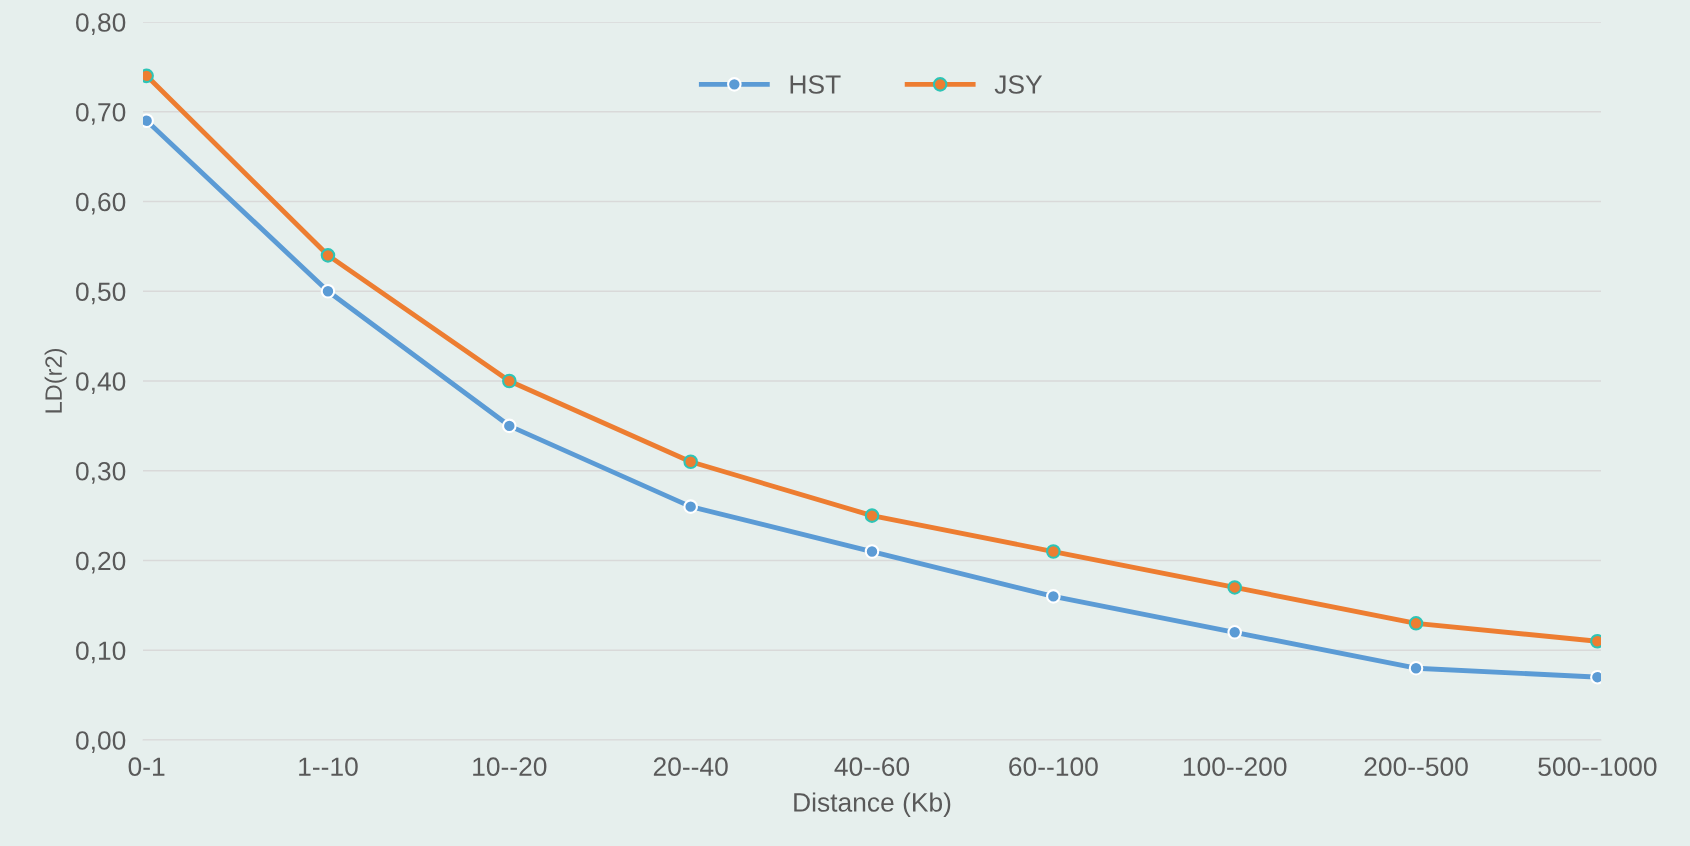  I want to click on y-tick-label: 0,10, so click(101, 652).